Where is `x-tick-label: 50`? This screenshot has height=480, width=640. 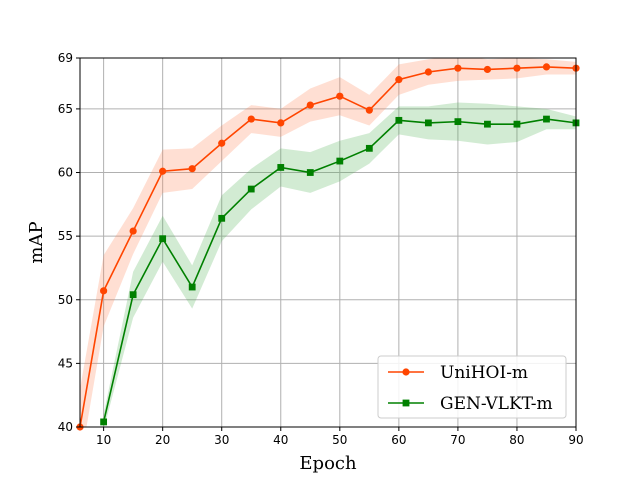
x-tick-label: 50 is located at coordinates (339, 440).